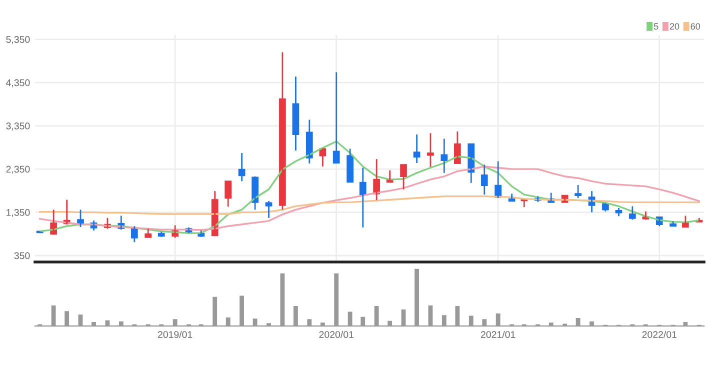  Describe the element at coordinates (18, 213) in the screenshot. I see `y-tick-label: 1,350` at that location.